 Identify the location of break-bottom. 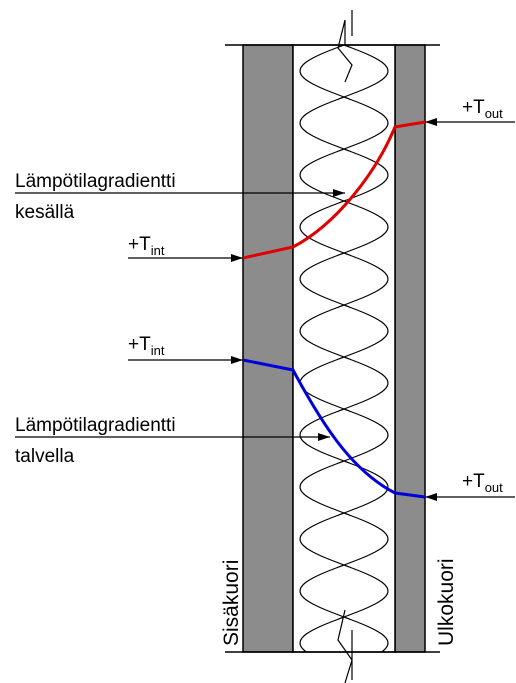
(345, 646).